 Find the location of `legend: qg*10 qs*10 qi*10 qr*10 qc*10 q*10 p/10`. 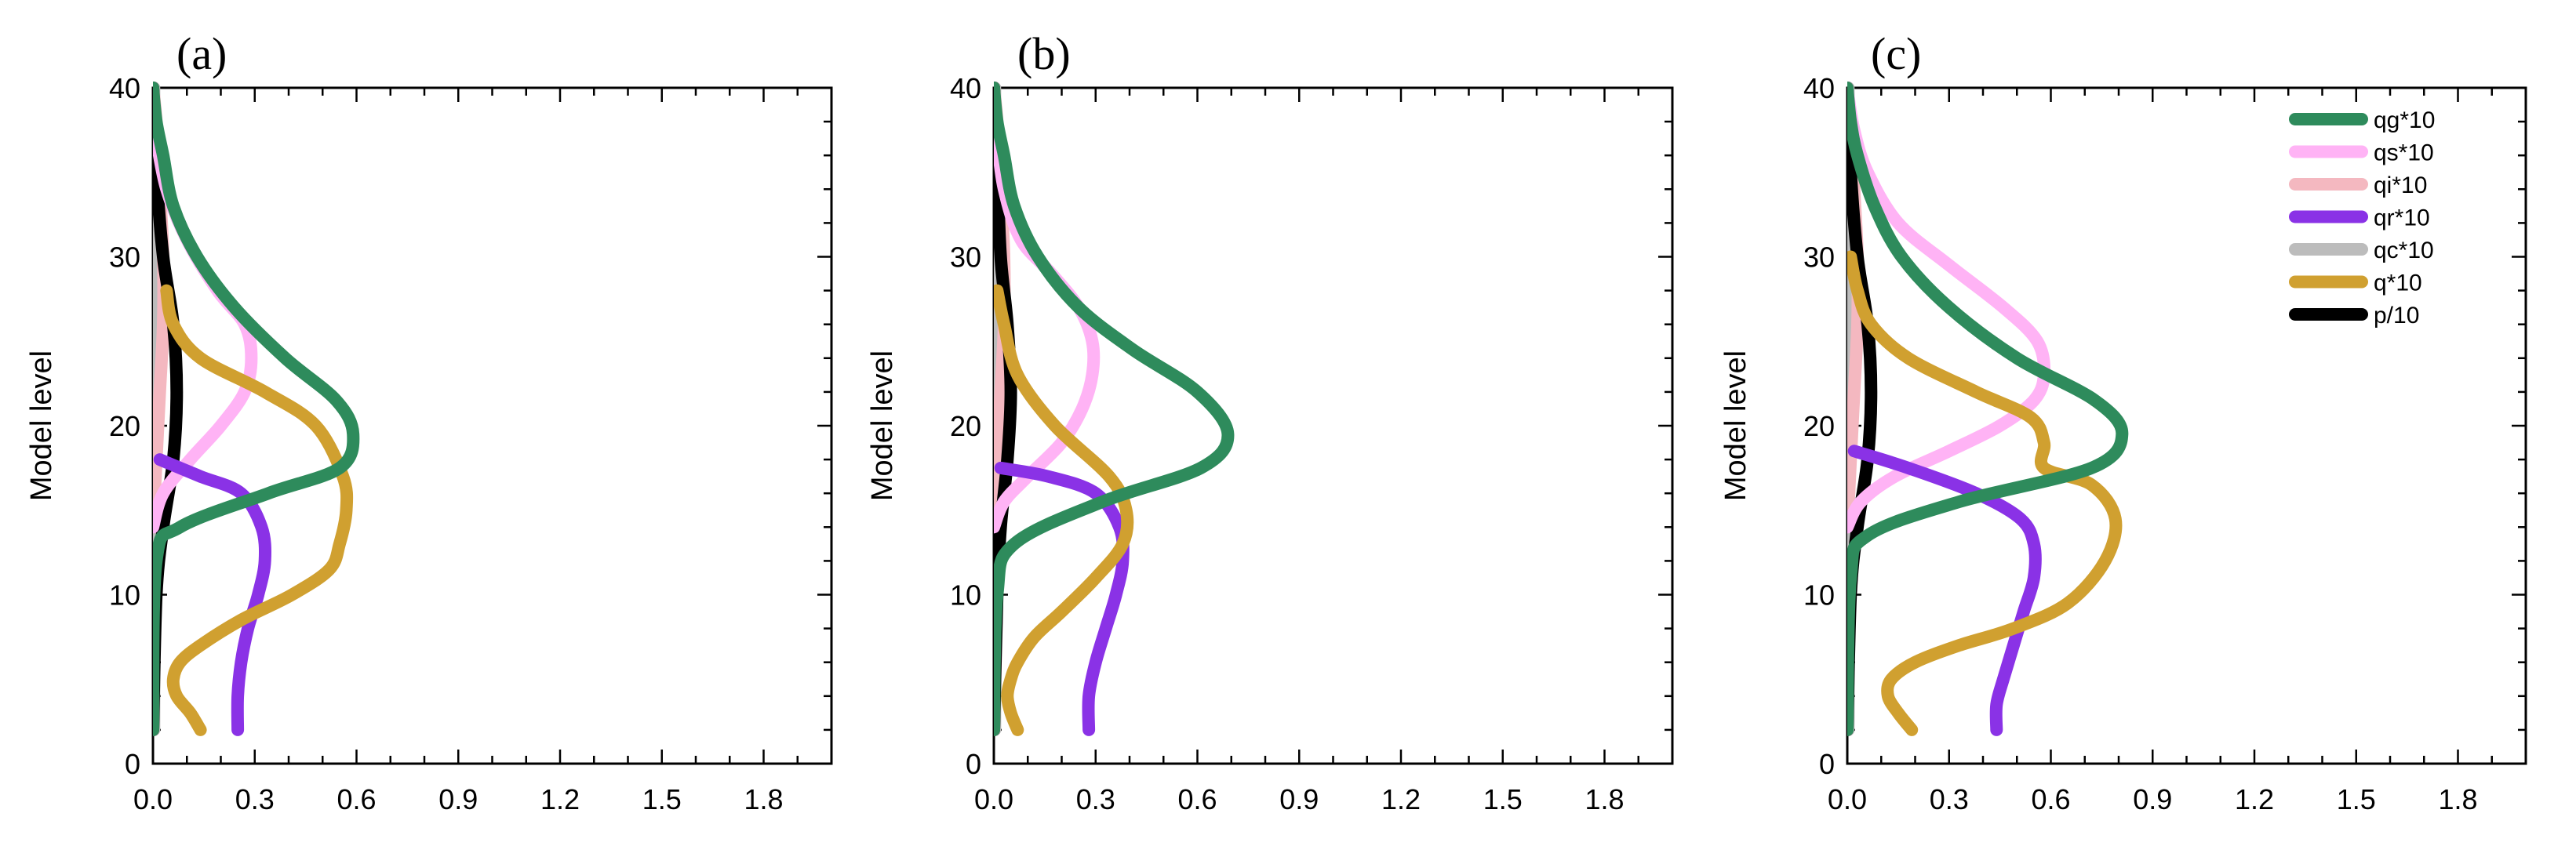

legend: qg*10 qs*10 qi*10 qr*10 qc*10 q*10 p/10 is located at coordinates (2362, 218).